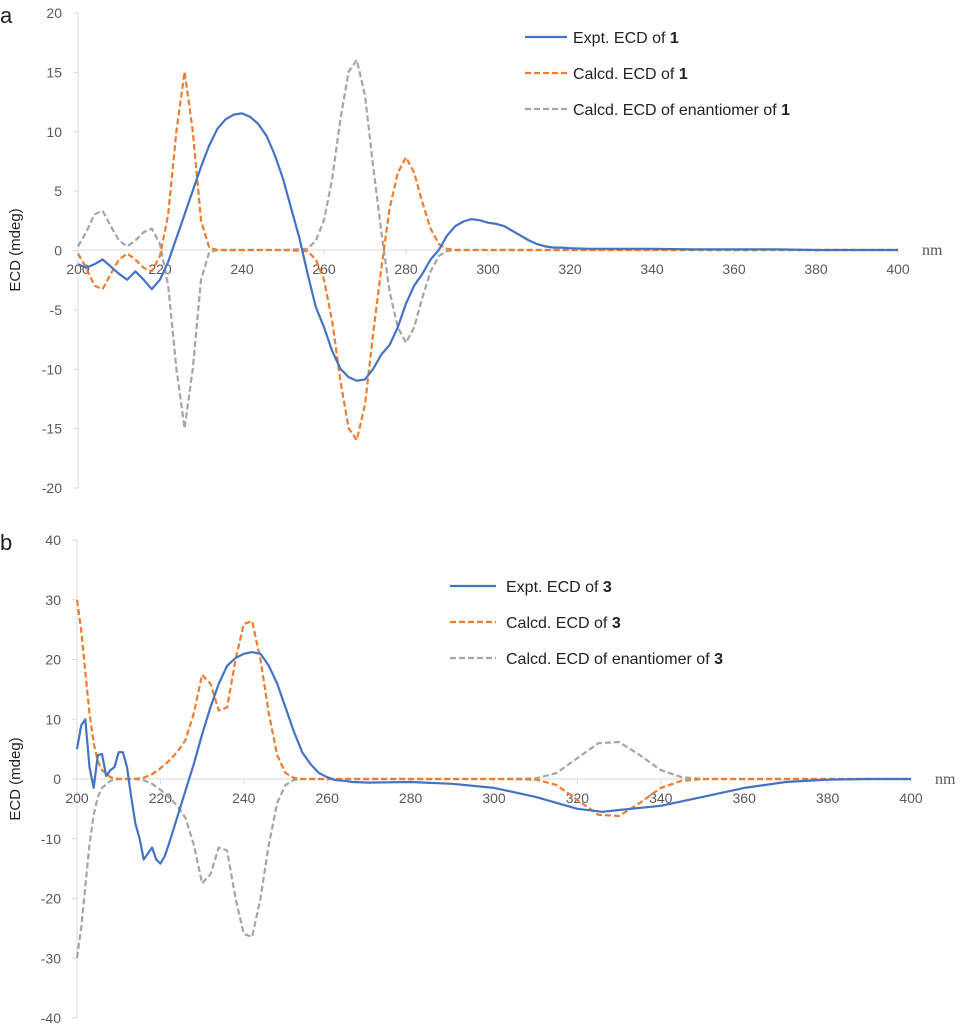 The image size is (965, 1024). What do you see at coordinates (53, 600) in the screenshot?
I see `y-tick-label: 30` at bounding box center [53, 600].